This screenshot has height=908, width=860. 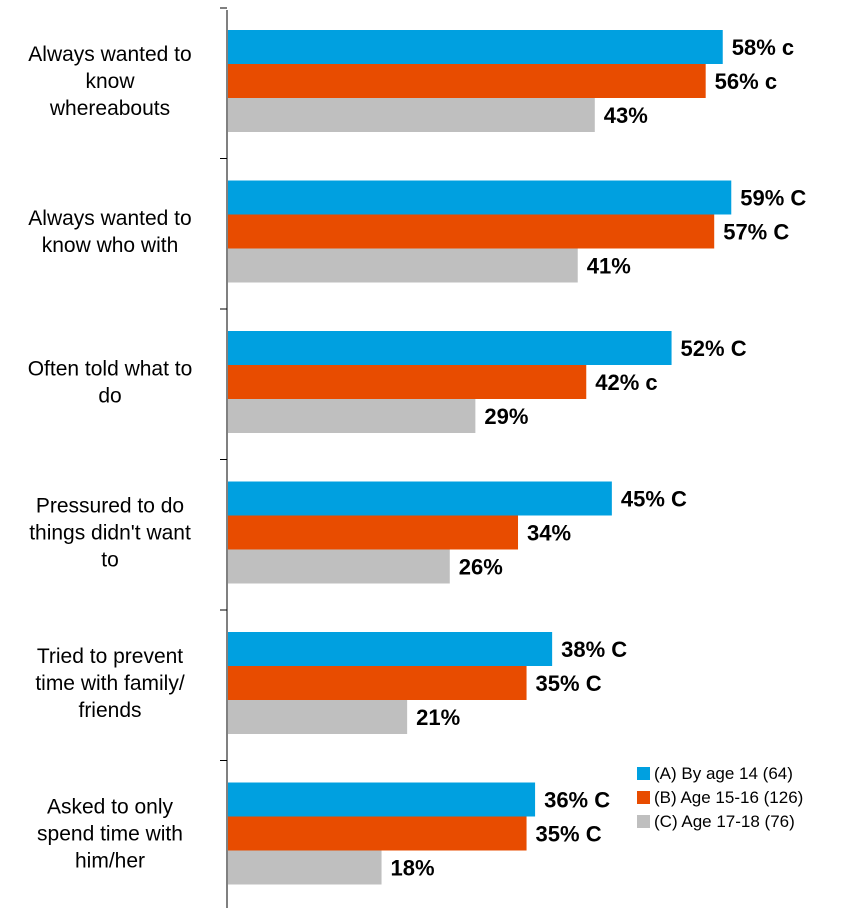 I want to click on category-label: things didn't want, so click(x=110, y=533).